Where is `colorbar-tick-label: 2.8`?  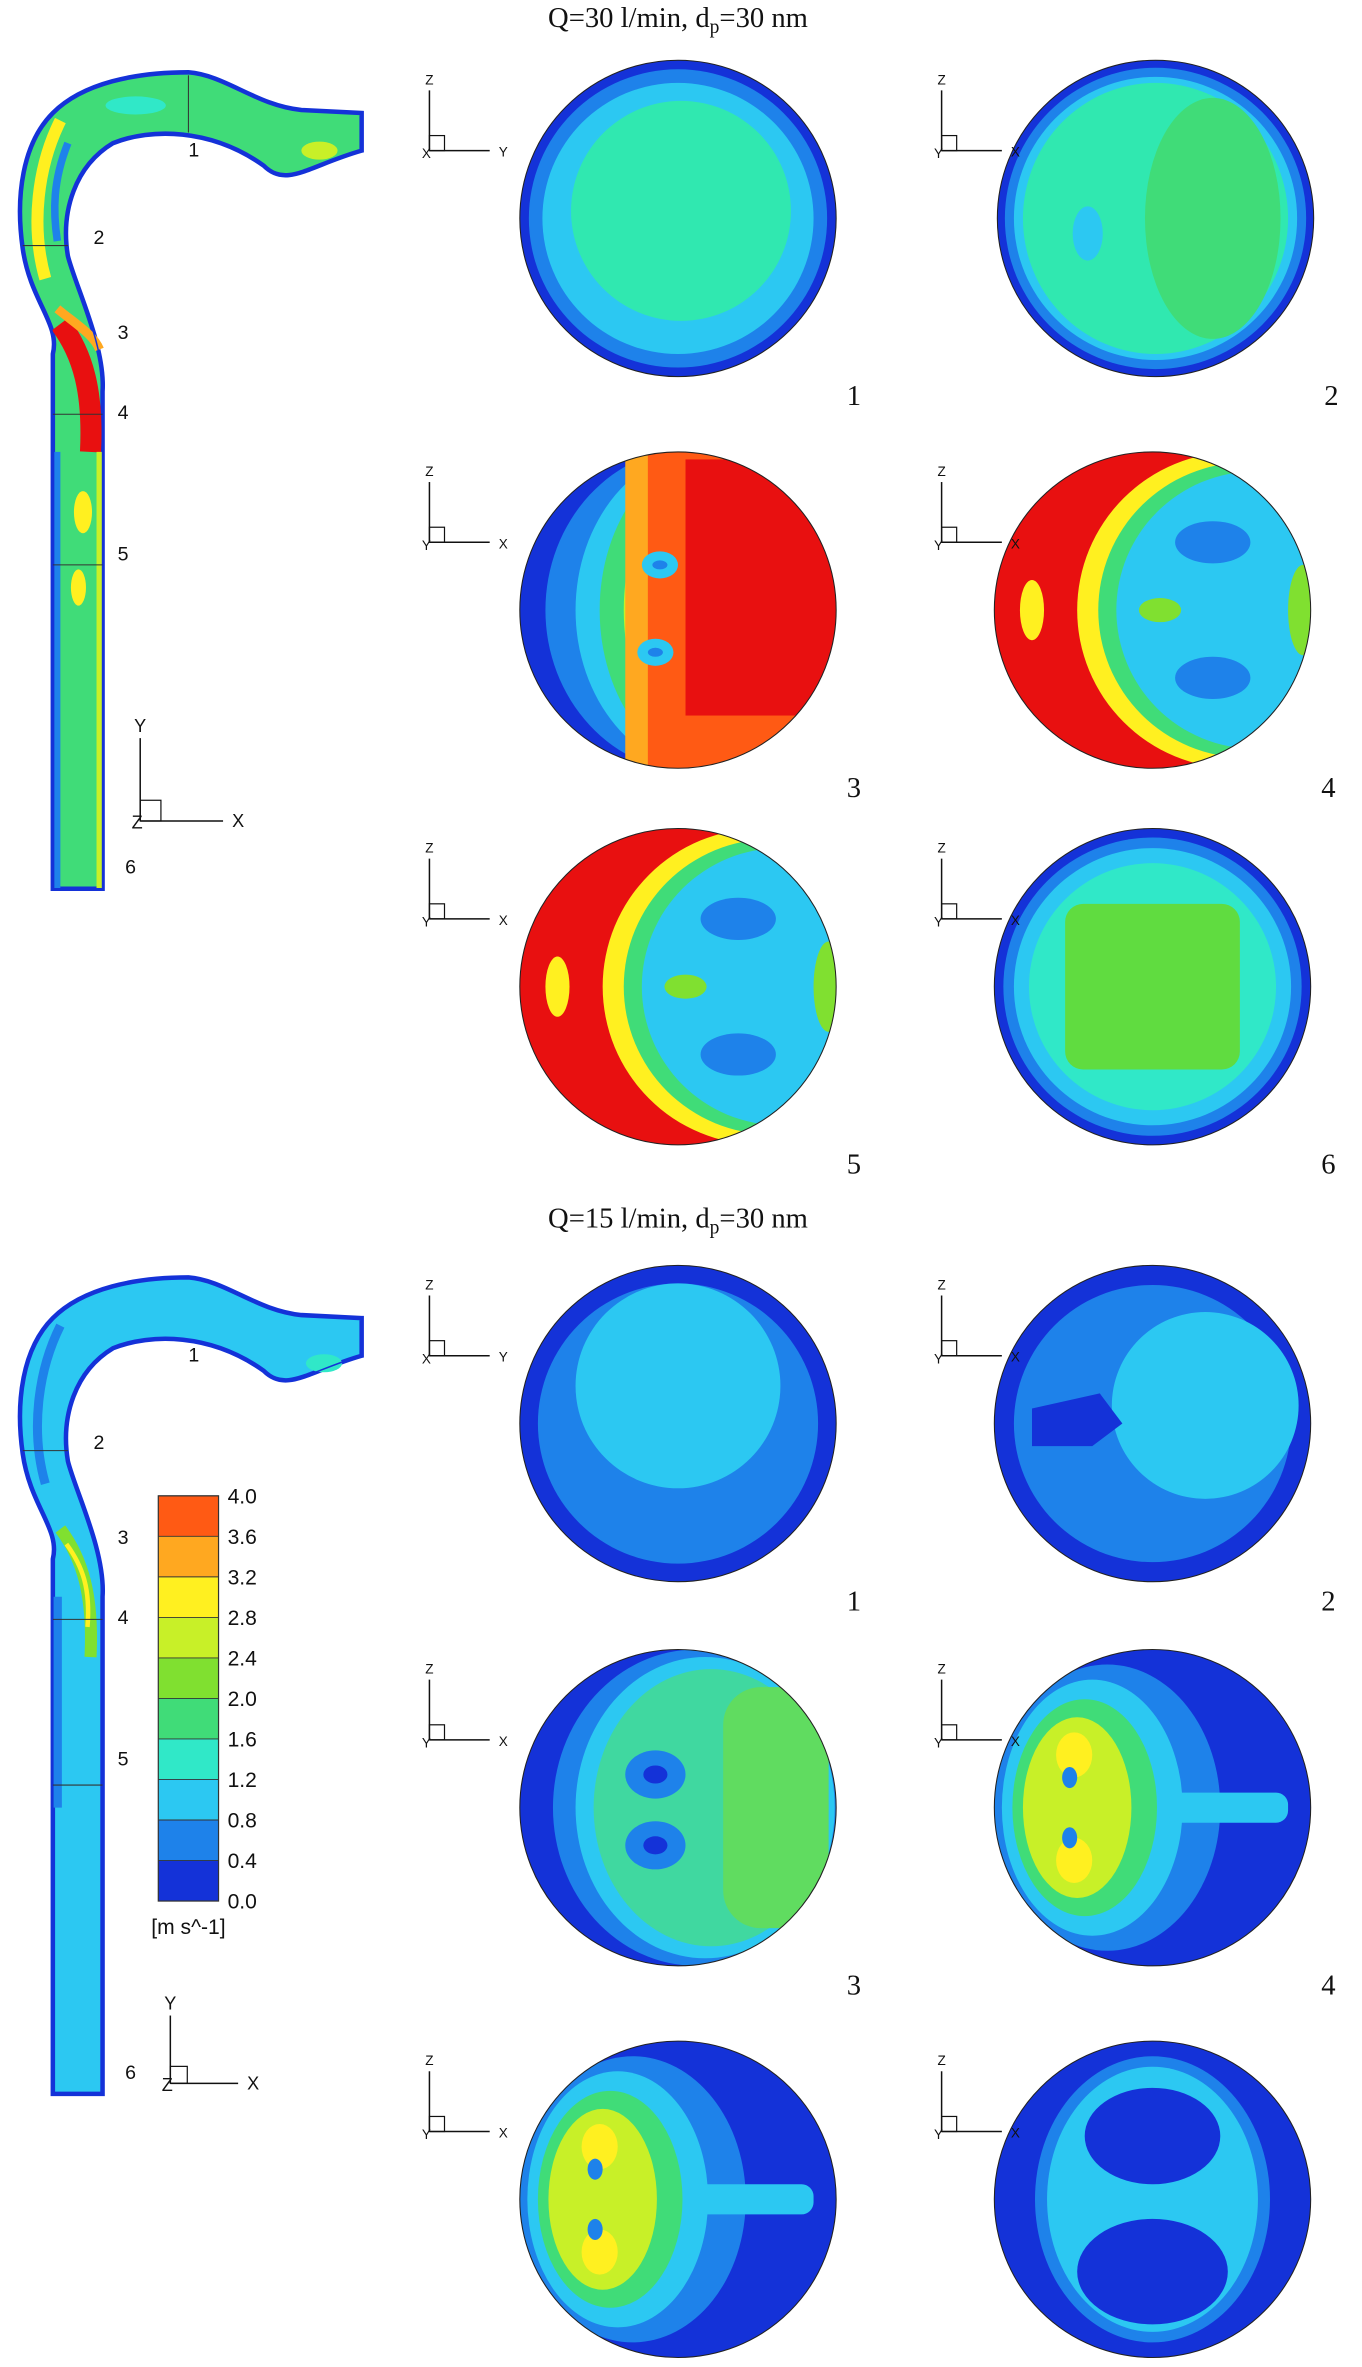 colorbar-tick-label: 2.8 is located at coordinates (242, 1618).